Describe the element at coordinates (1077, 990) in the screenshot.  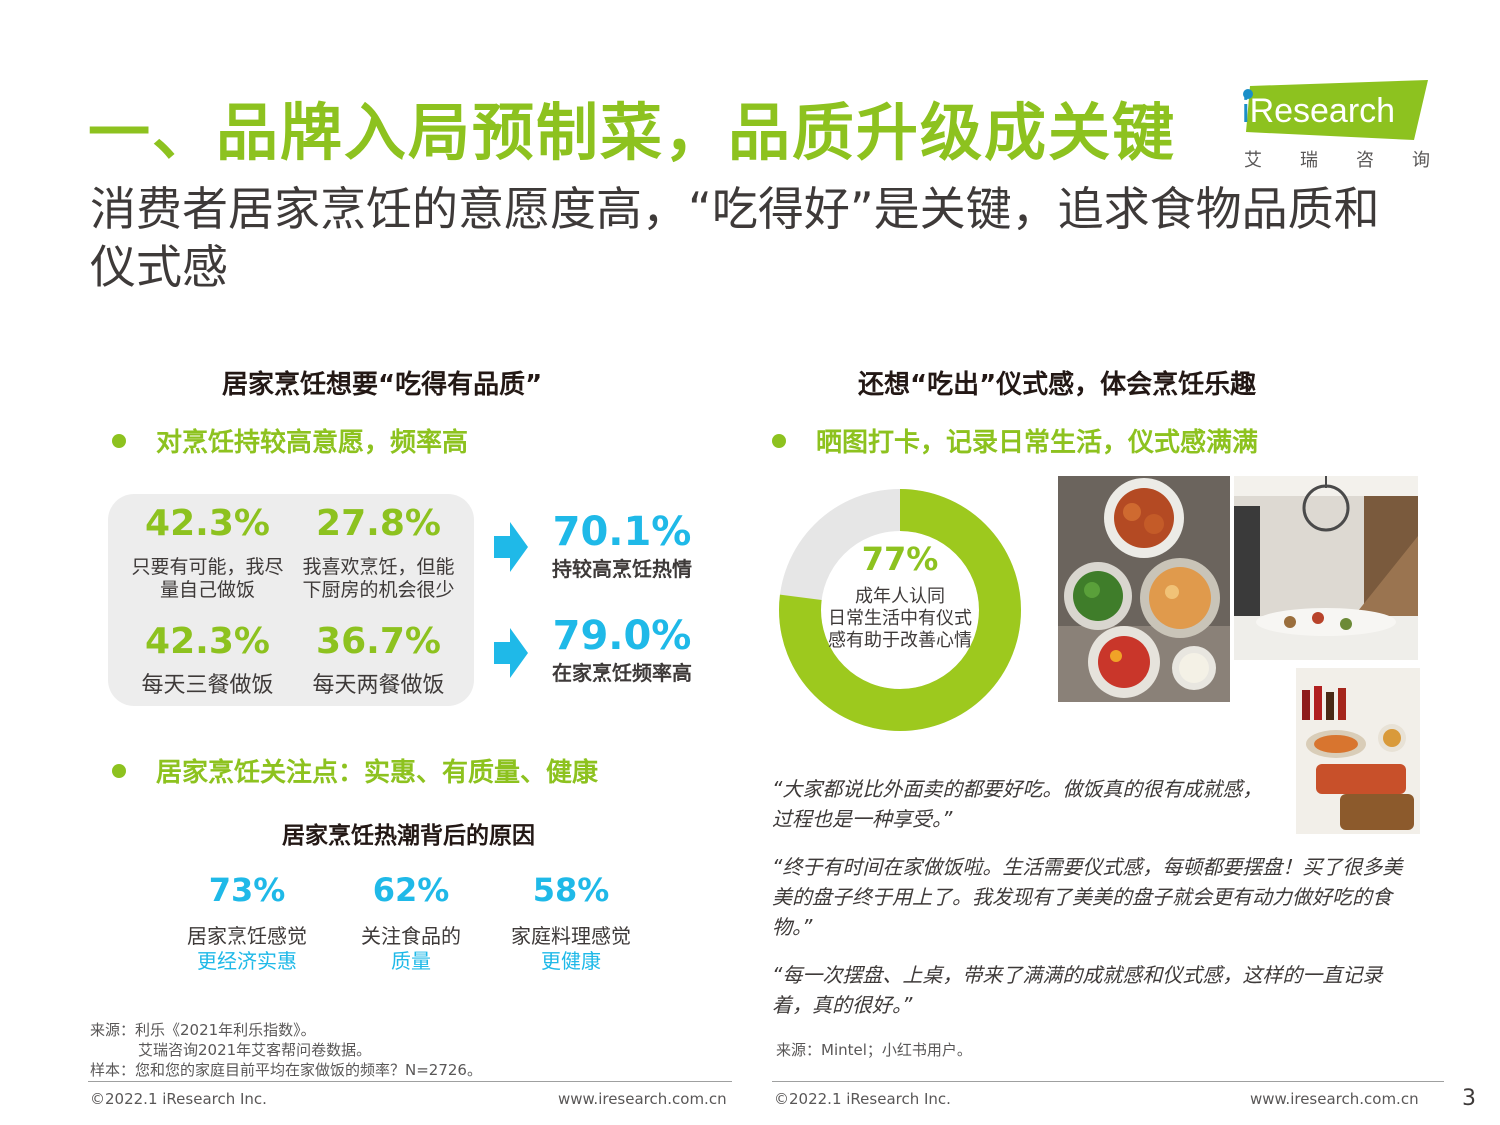
I see `quote-3: “每一次摆盘、上桌，带来了满满的成就感和仪式感，这样的一直记录着，真的很好。”` at that location.